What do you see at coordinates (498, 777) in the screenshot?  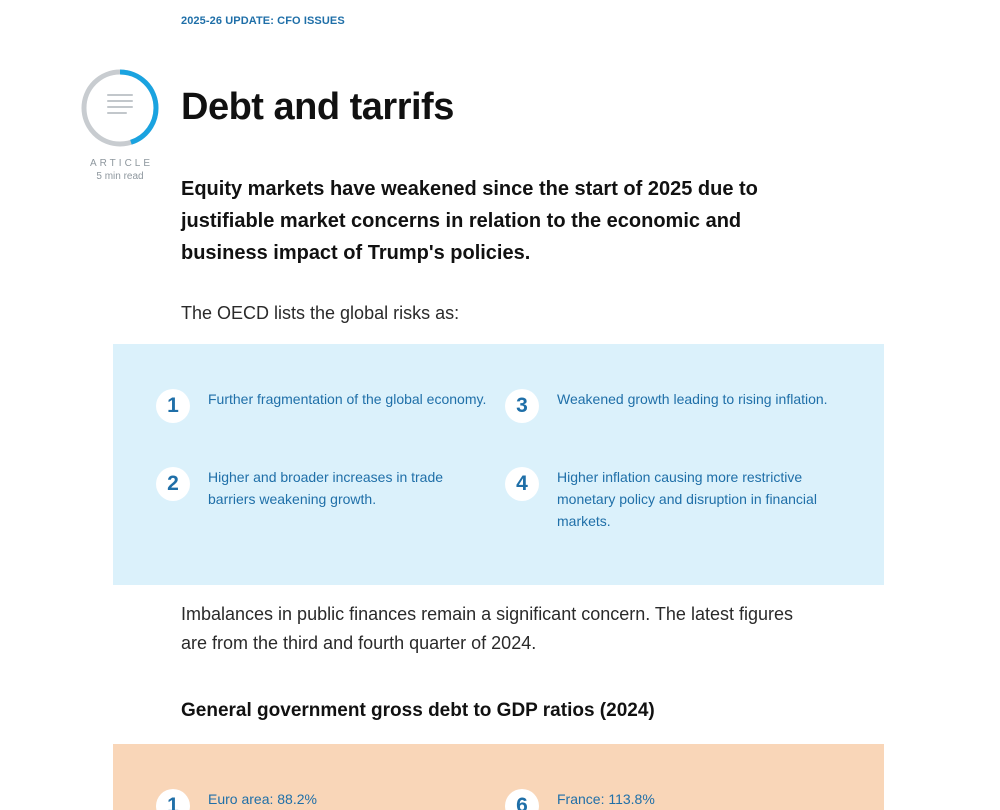 I see `debt-ratio-panel: 1 Euro area: 88.2% 6 France: 113.8%` at bounding box center [498, 777].